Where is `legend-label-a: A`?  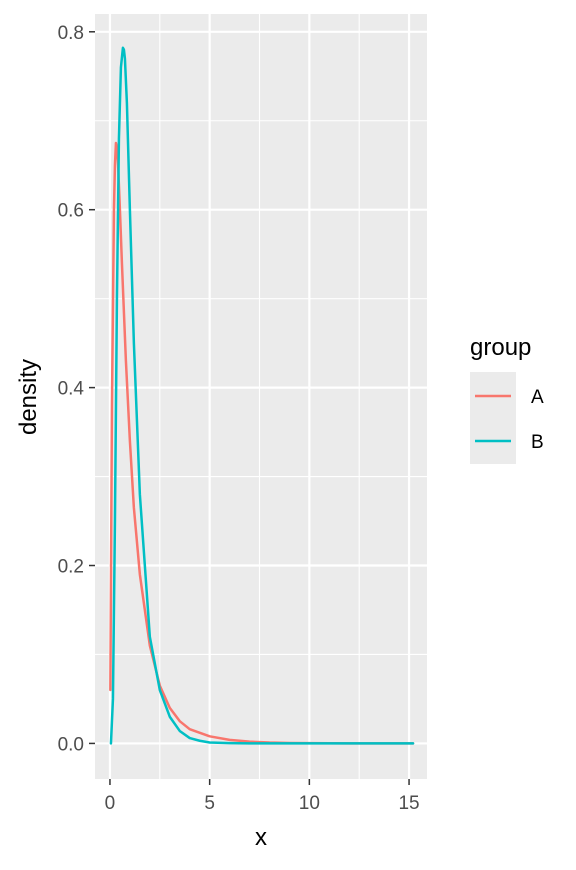 legend-label-a: A is located at coordinates (537, 397).